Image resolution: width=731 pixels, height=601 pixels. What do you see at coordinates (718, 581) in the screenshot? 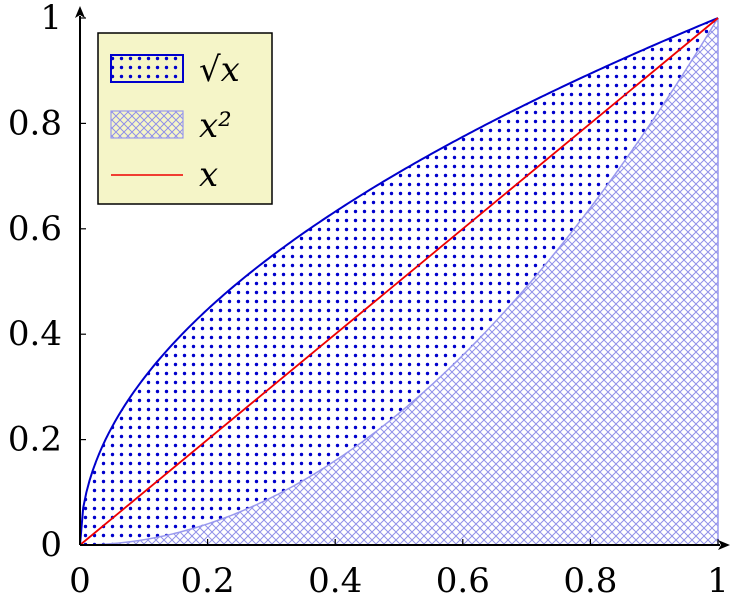
I see `x-tick-label: 1` at bounding box center [718, 581].